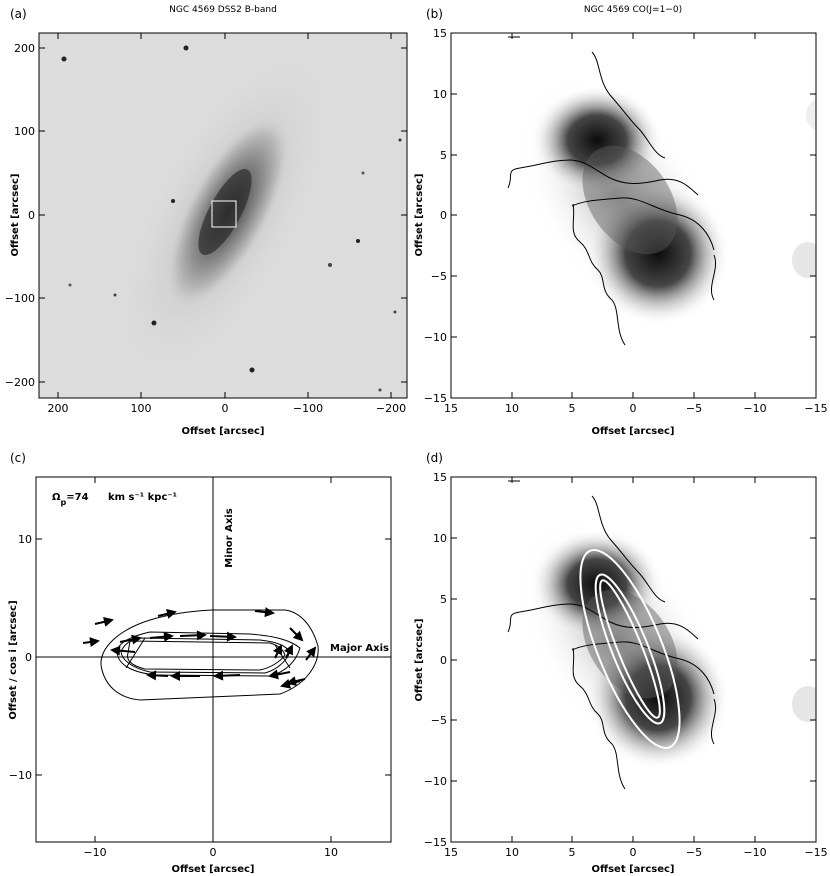 The width and height of the screenshot is (830, 876). I want to click on major-axis-label: Major Axis, so click(359, 648).